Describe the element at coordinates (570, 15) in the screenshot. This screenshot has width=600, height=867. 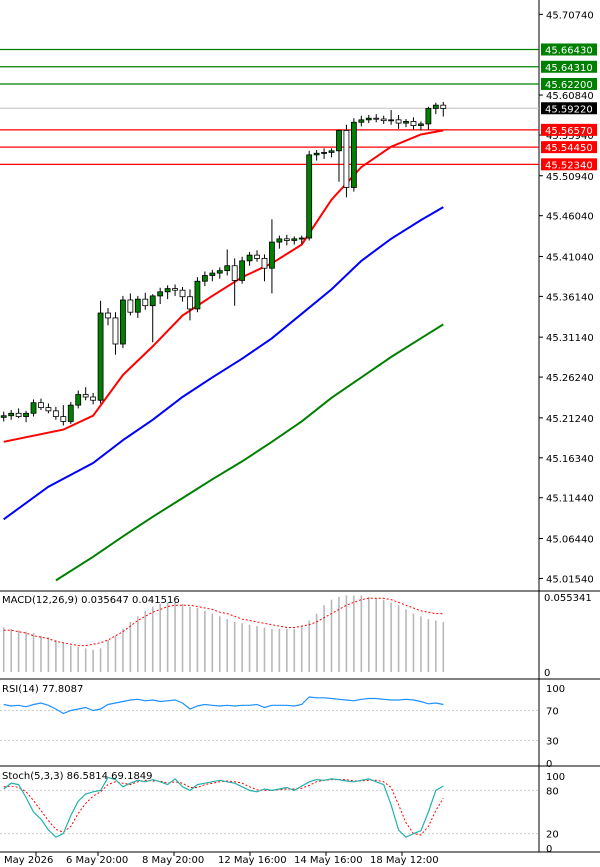
I see `price-tick-label: 45.70740` at that location.